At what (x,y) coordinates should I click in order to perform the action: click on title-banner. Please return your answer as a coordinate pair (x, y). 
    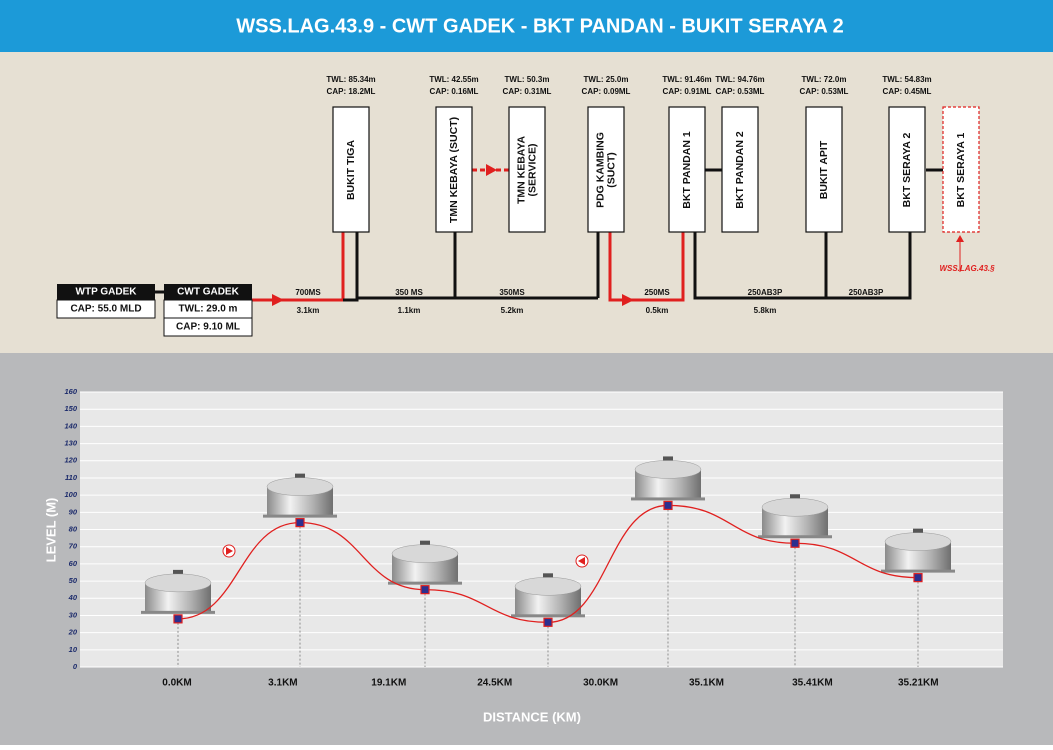
    Looking at the image, I should click on (526, 26).